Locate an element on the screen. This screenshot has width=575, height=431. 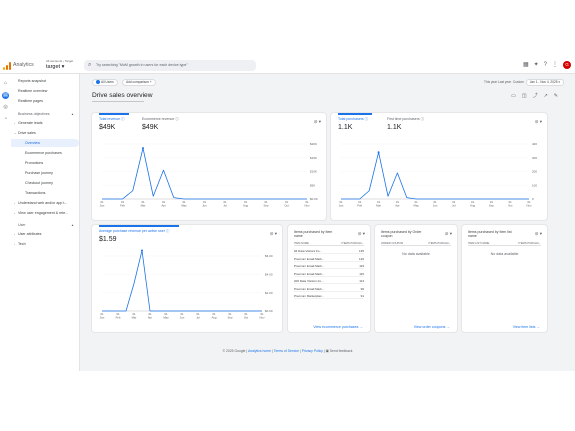
insights-sparkle-icon: ✦ is located at coordinates (536, 65).